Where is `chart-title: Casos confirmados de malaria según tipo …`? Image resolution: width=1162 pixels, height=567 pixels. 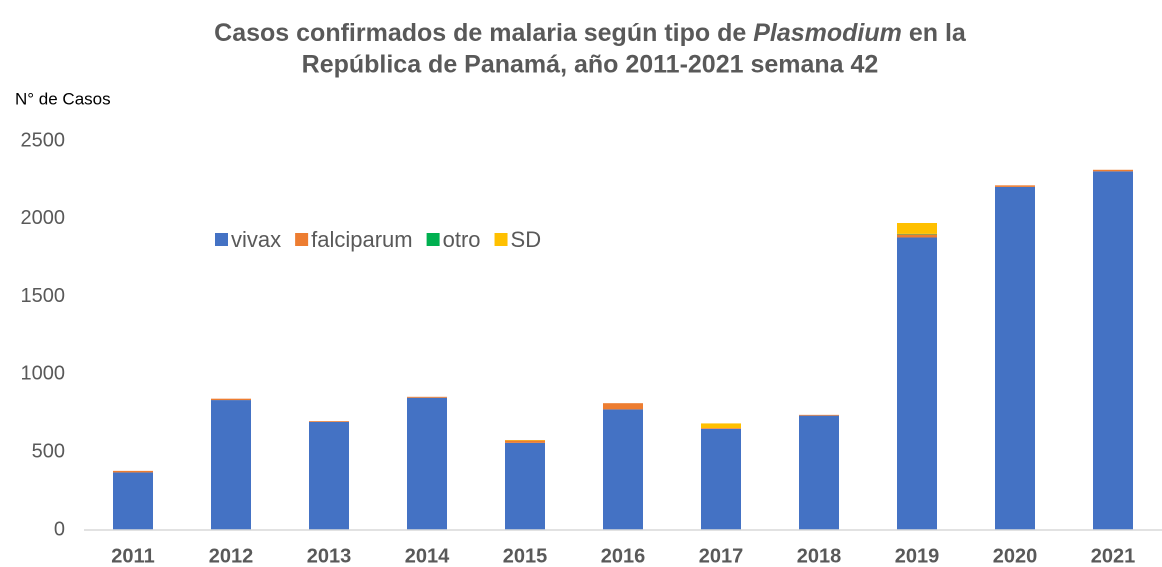
chart-title: Casos confirmados de malaria según tipo … is located at coordinates (590, 33).